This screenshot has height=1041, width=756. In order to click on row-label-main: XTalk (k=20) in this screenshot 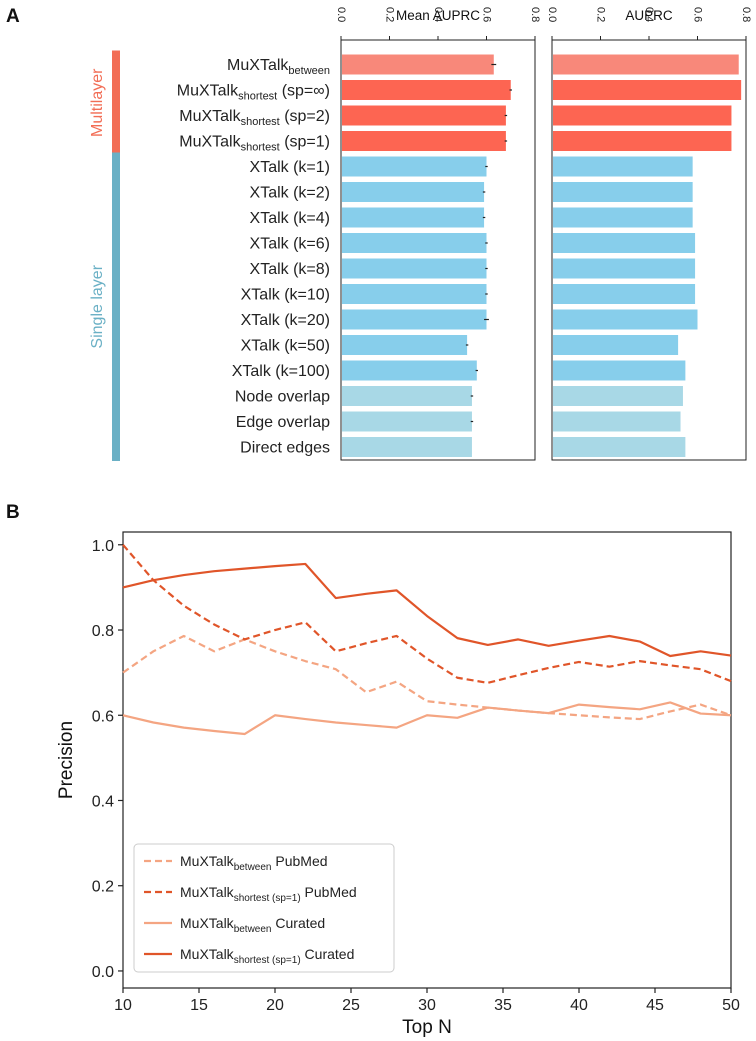, I will do `click(285, 320)`.